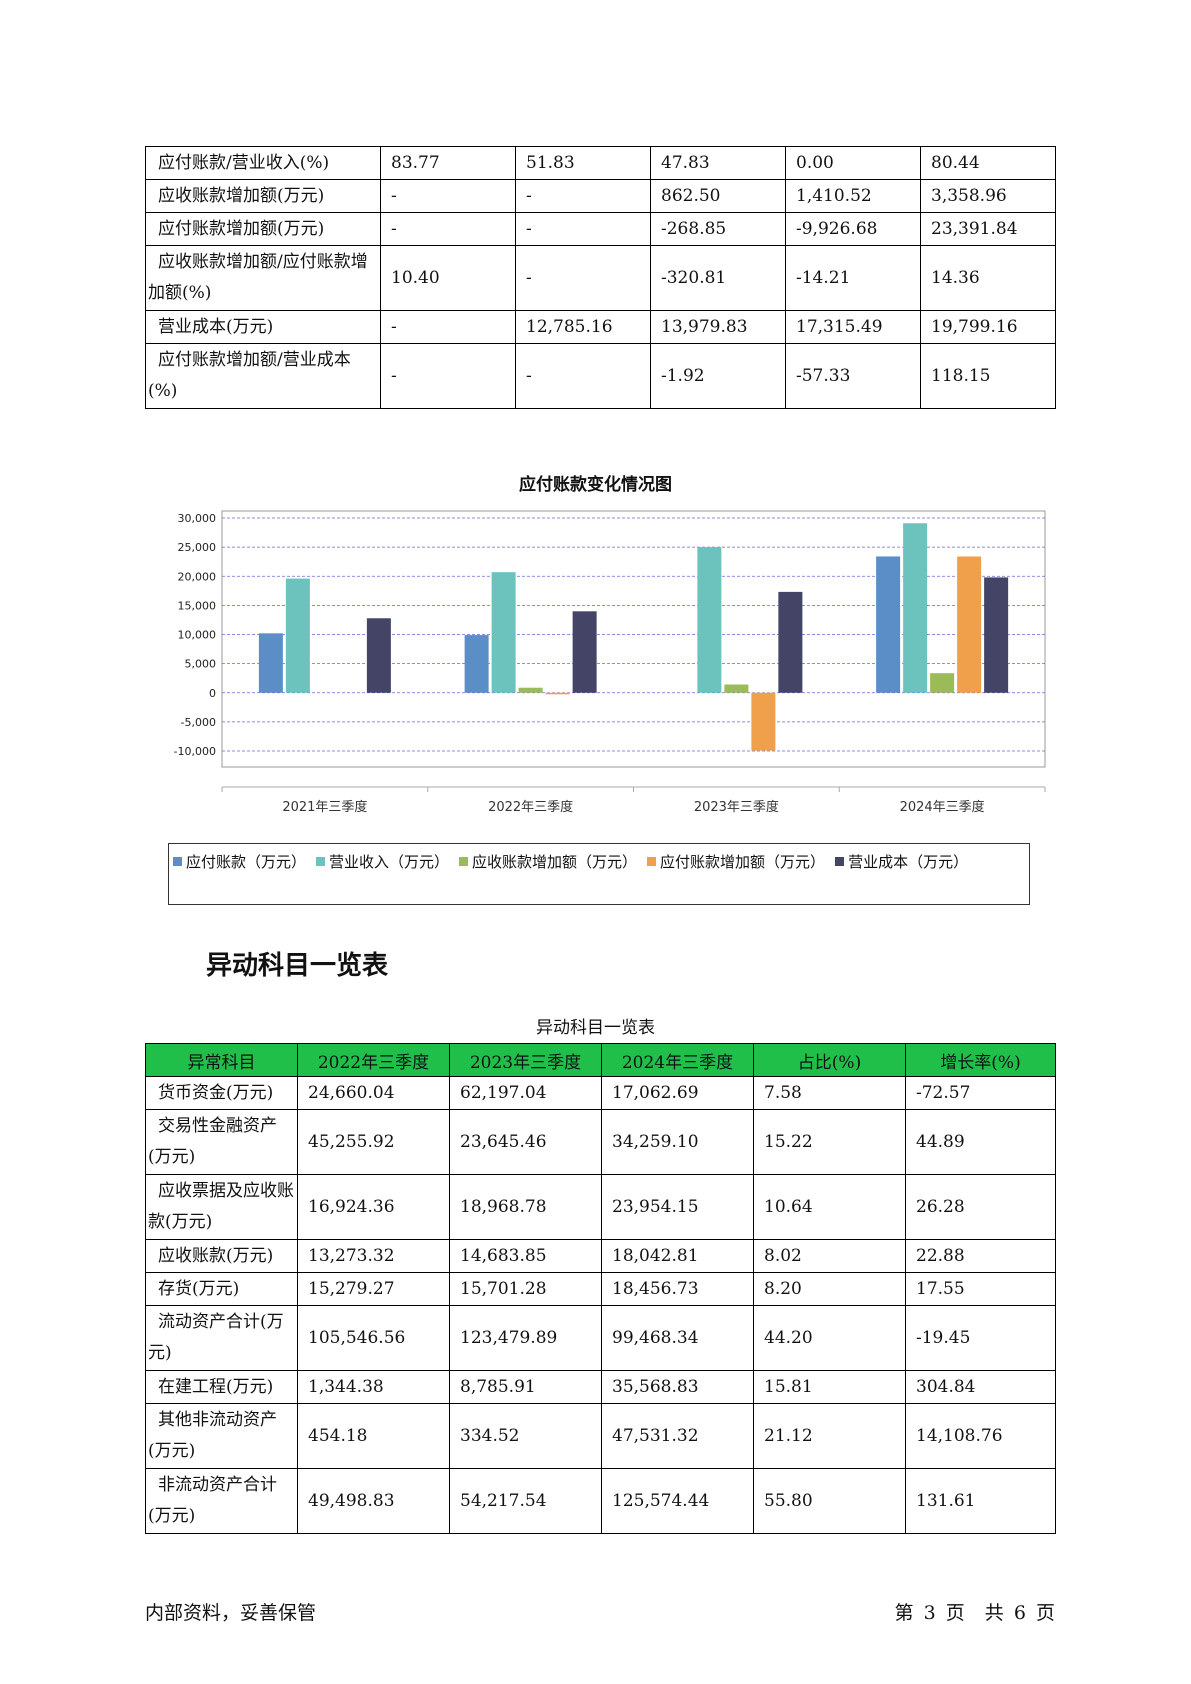  What do you see at coordinates (530, 807) in the screenshot?
I see `x-tick-label: 2022年三季度` at bounding box center [530, 807].